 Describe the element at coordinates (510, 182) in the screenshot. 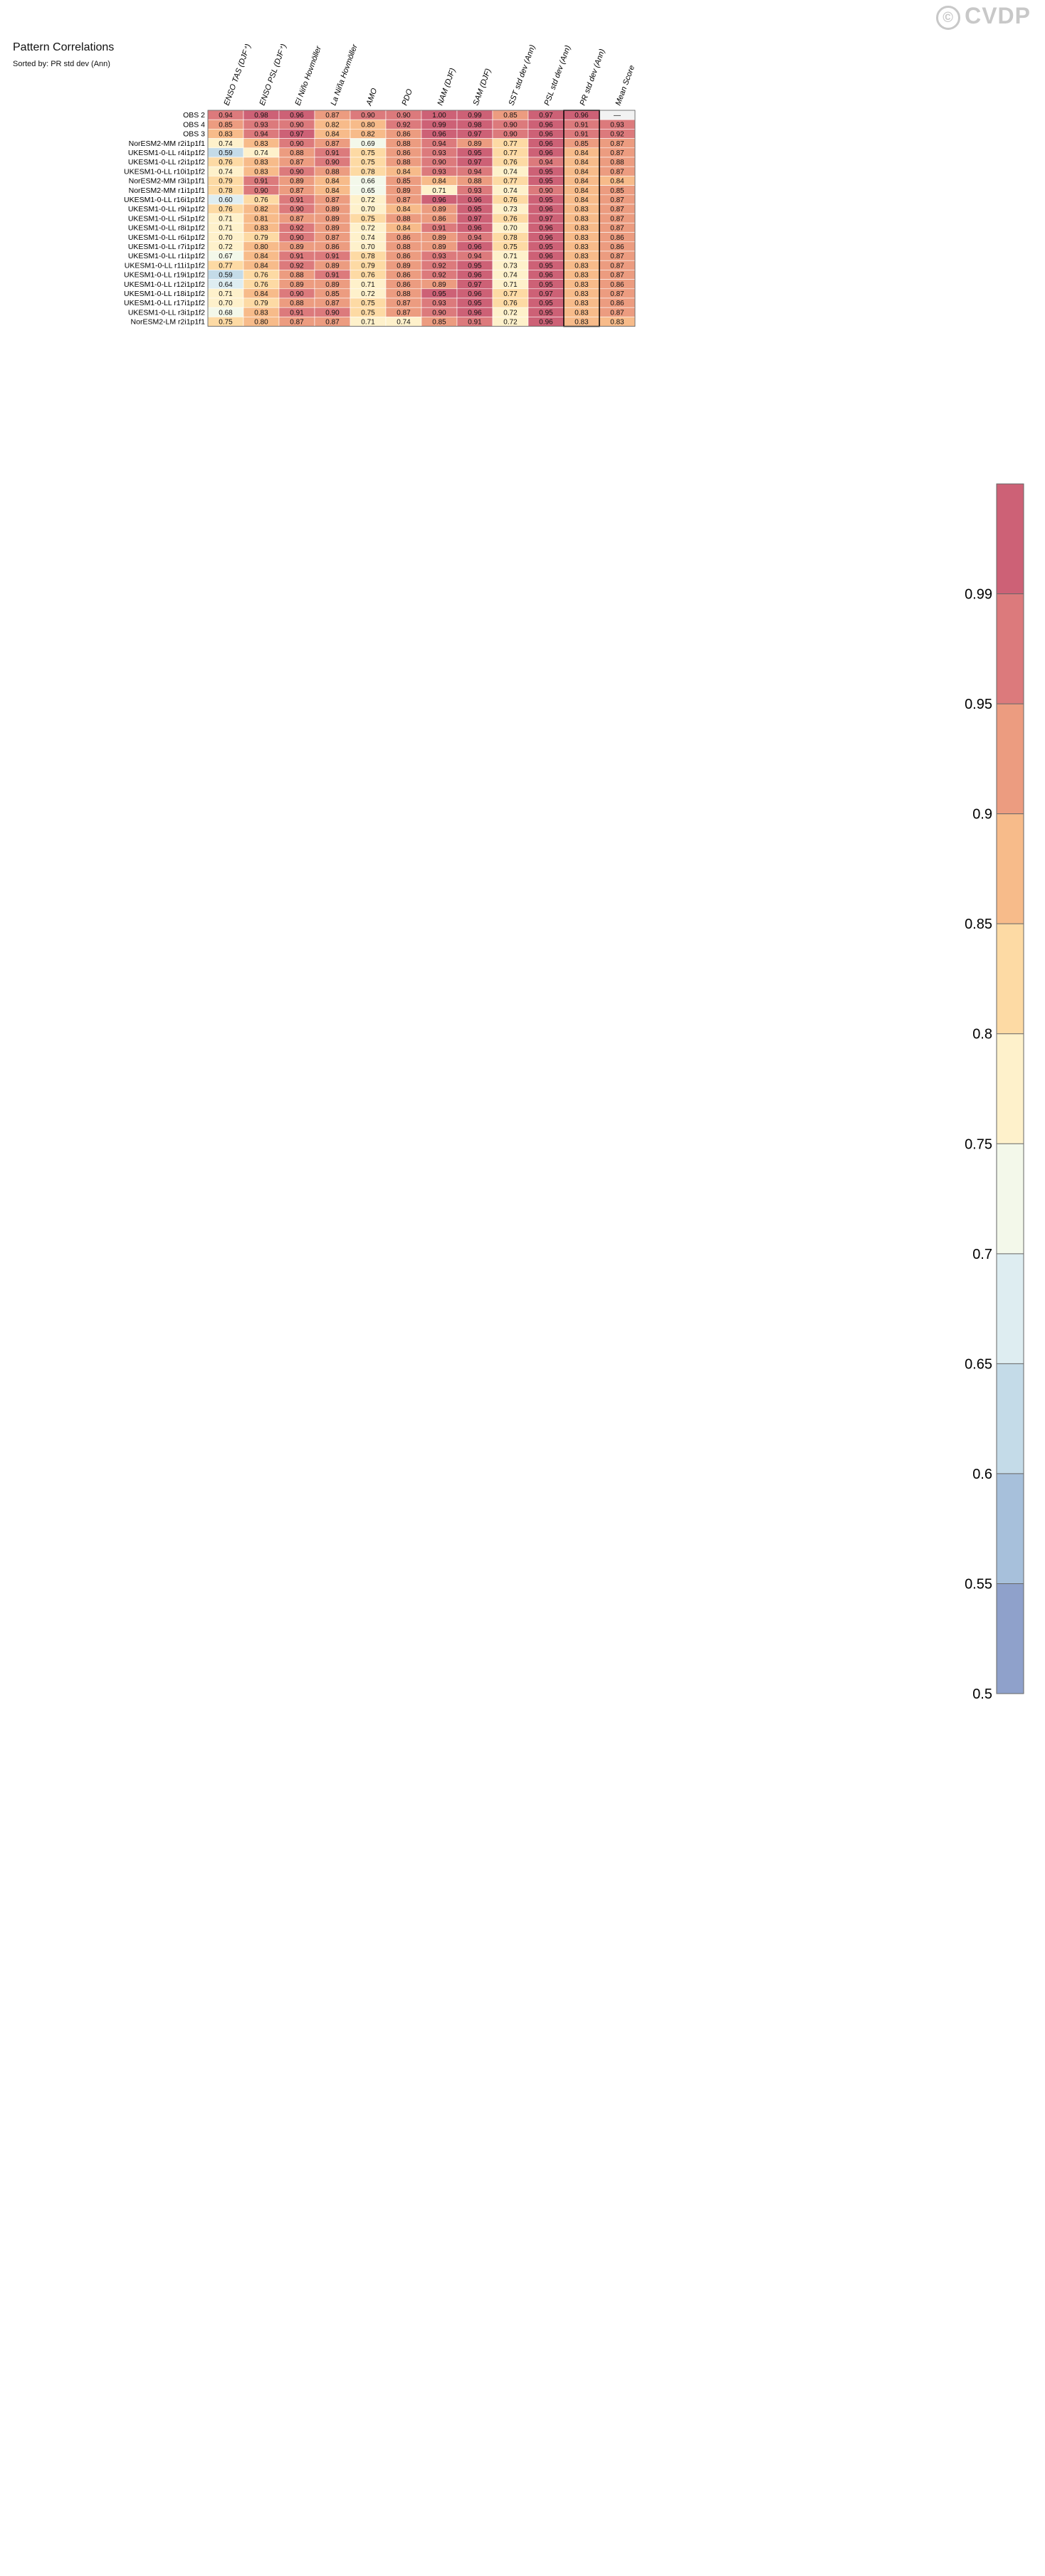

I see `cell-value: 0.77` at that location.